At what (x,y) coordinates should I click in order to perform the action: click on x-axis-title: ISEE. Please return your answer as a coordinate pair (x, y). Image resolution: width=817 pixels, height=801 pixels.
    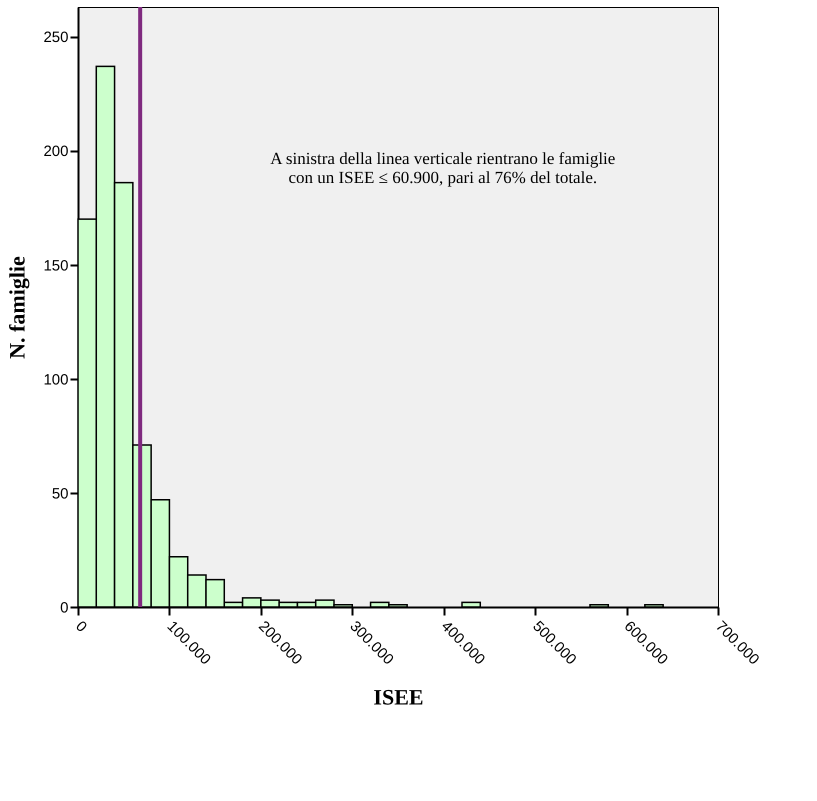
    Looking at the image, I should click on (398, 697).